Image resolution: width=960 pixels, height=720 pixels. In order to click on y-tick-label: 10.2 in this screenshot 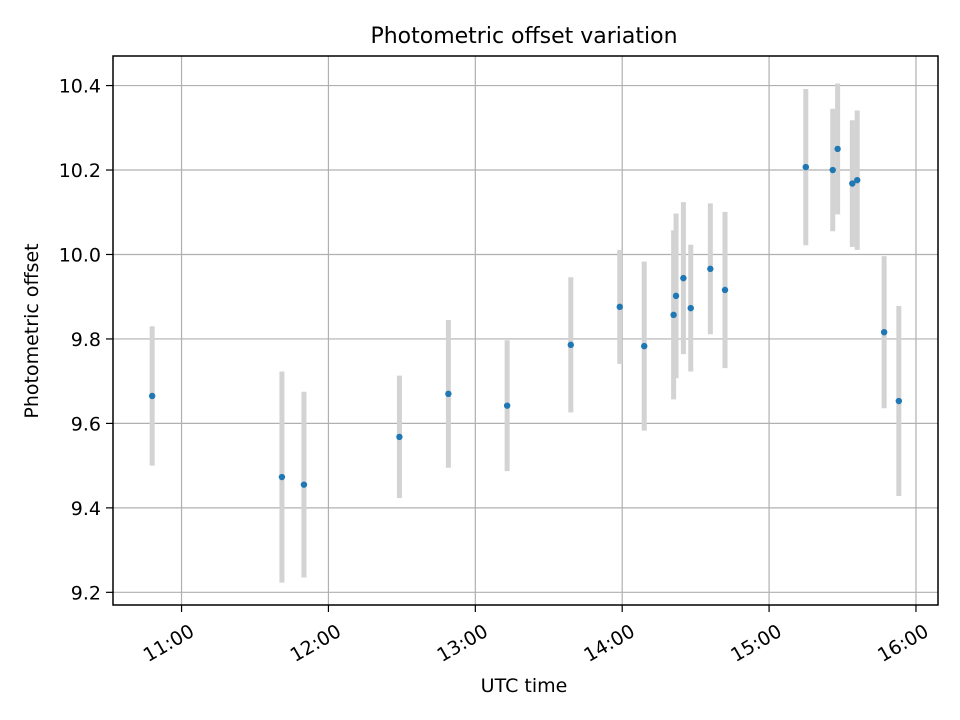, I will do `click(80, 171)`.